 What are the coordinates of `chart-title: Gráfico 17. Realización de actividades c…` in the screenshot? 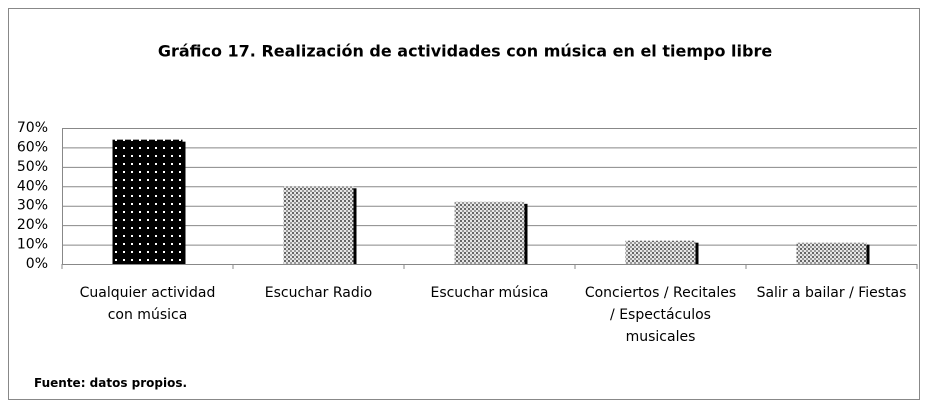 It's located at (465, 51).